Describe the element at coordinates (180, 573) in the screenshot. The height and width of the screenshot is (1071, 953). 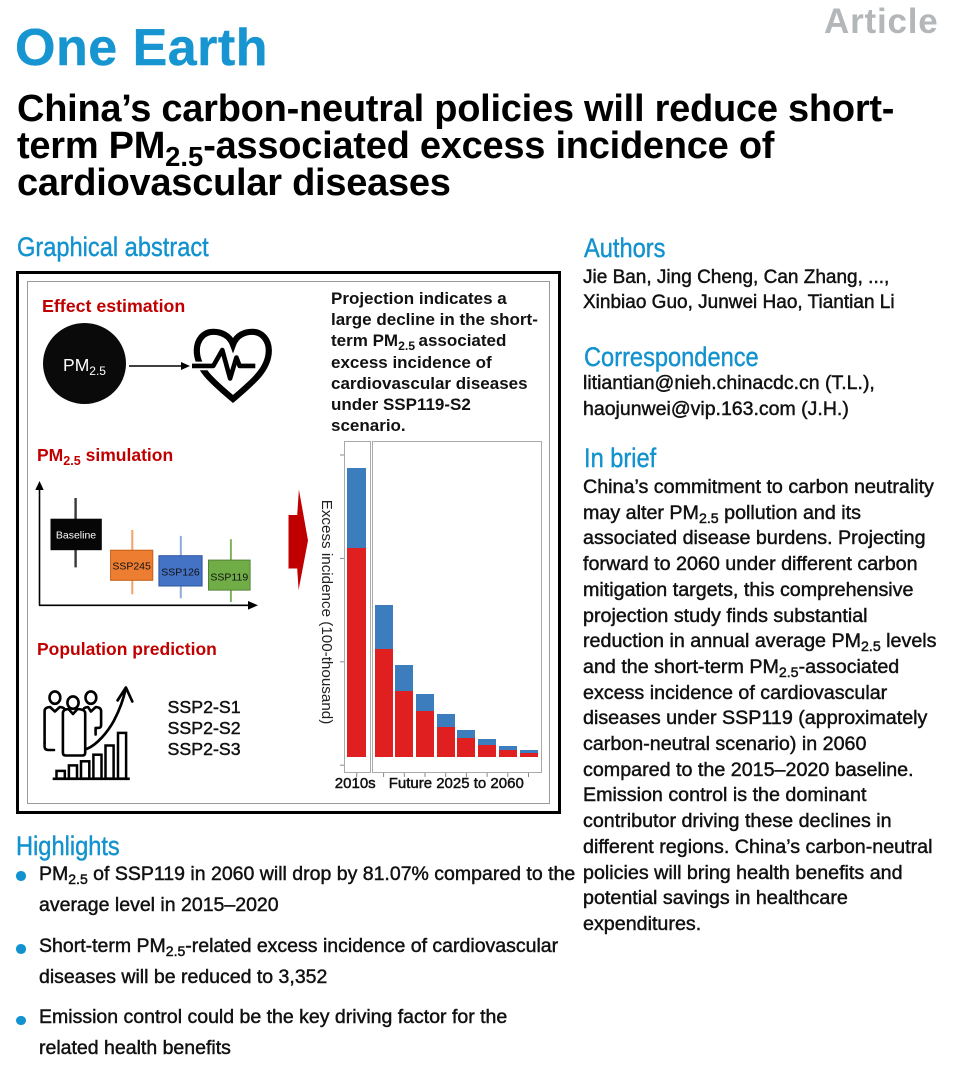
I see `svg-text: SSP126` at that location.